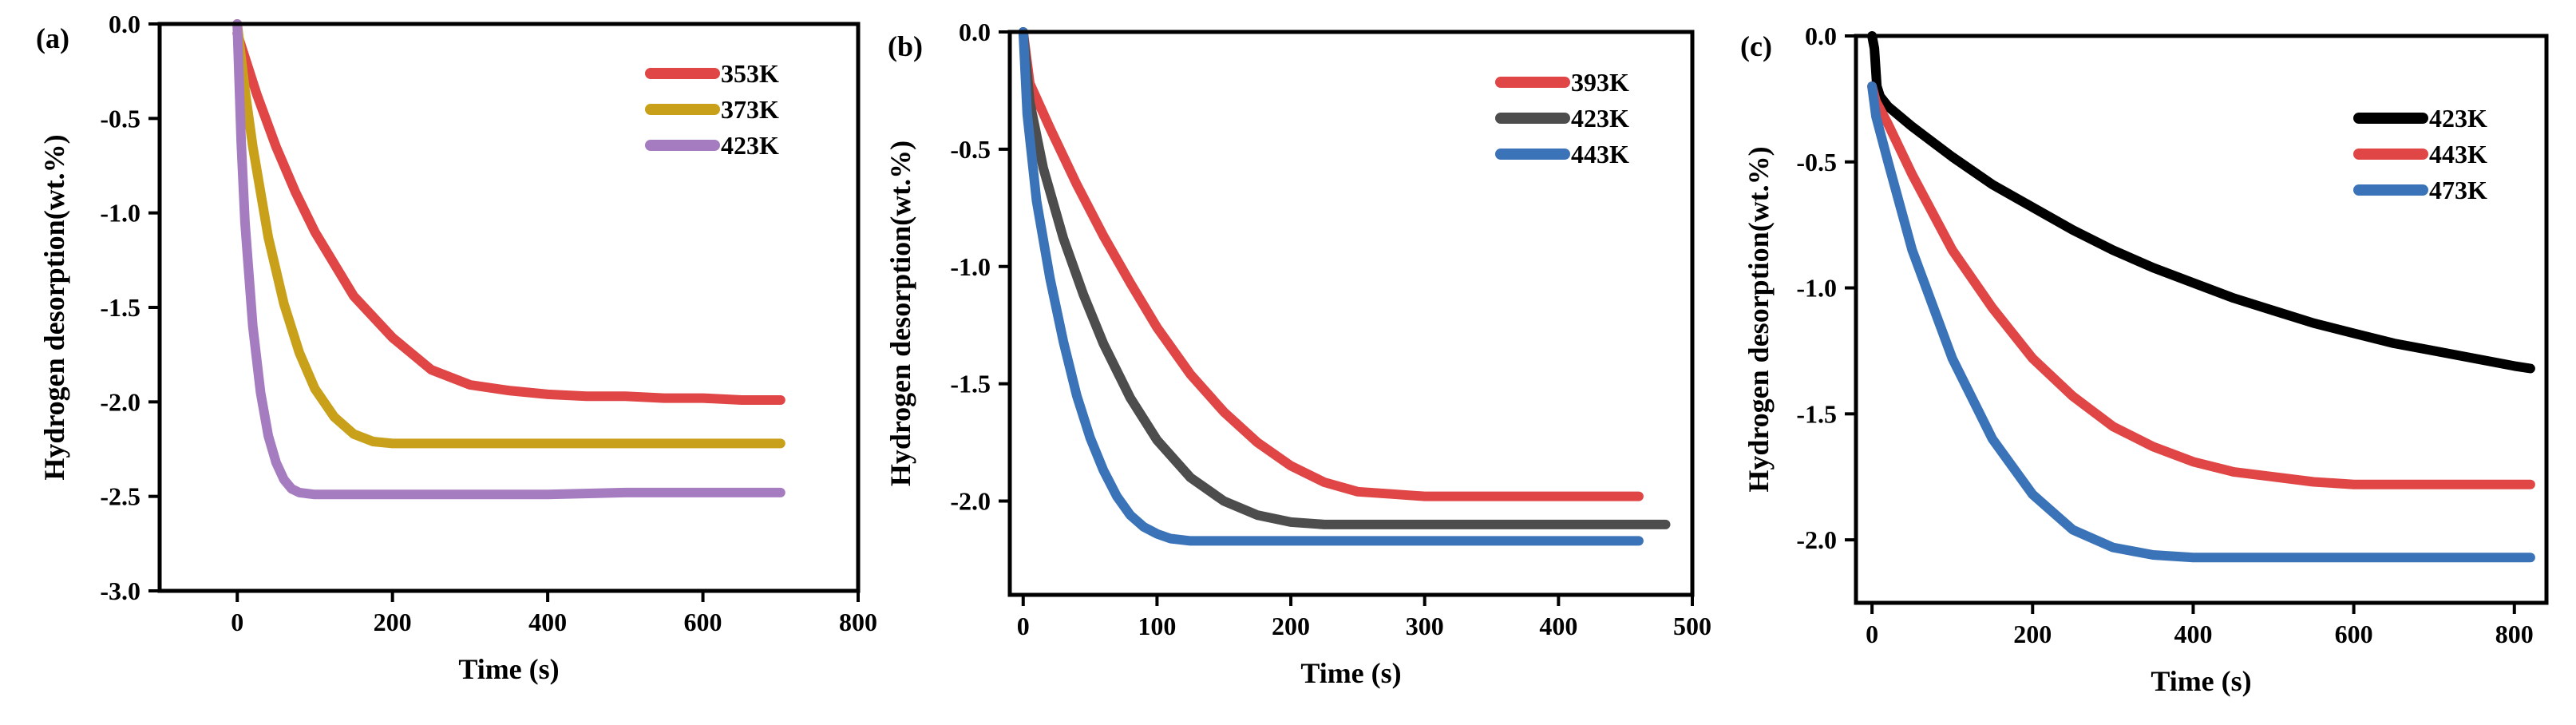 The height and width of the screenshot is (725, 2576). I want to click on legend-label: 373K, so click(750, 109).